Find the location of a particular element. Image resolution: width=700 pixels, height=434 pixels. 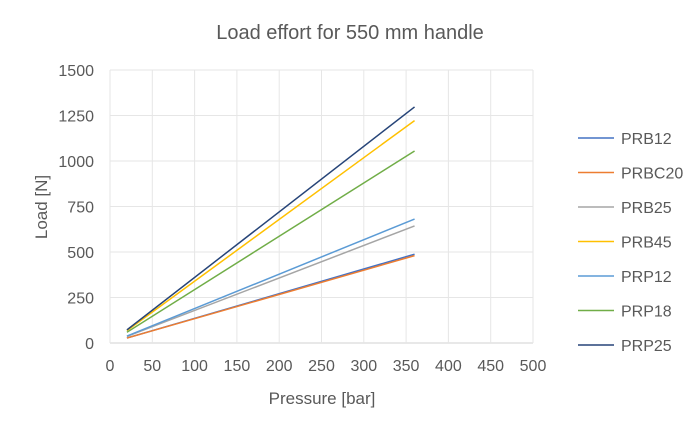

x-tick-label: 450 is located at coordinates (490, 366).